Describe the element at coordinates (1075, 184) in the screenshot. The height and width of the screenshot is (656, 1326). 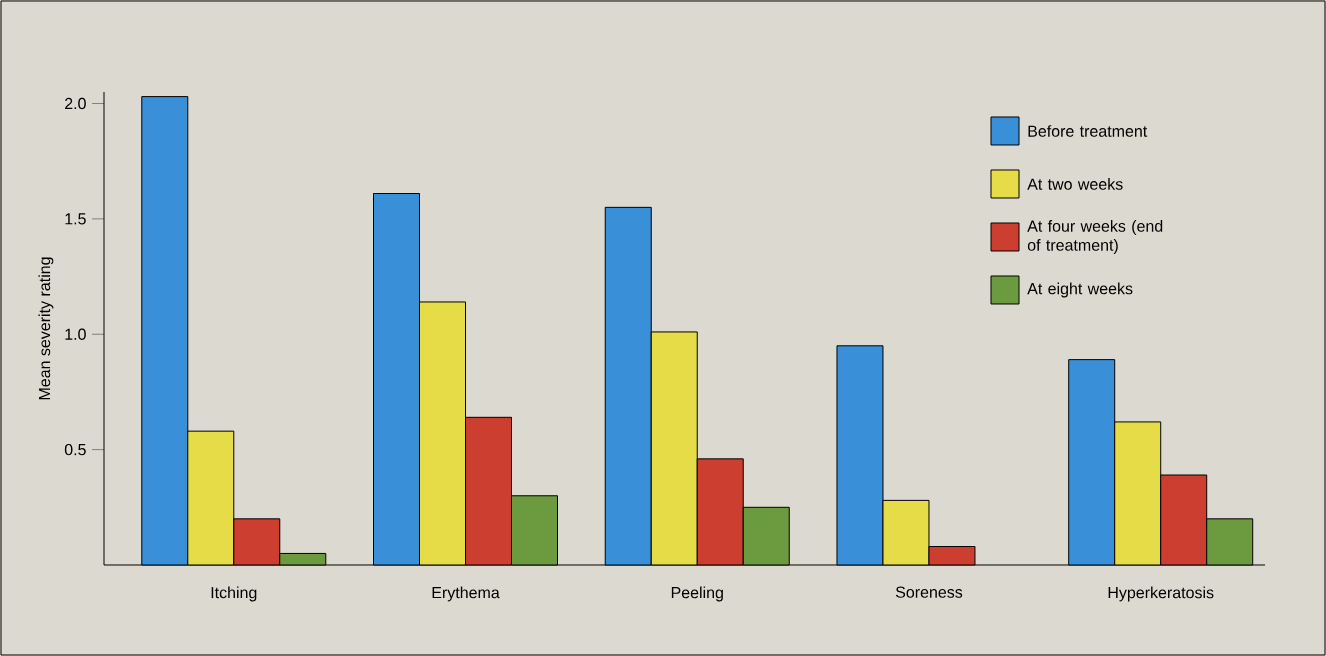
I see `legend-label: At two weeks` at that location.